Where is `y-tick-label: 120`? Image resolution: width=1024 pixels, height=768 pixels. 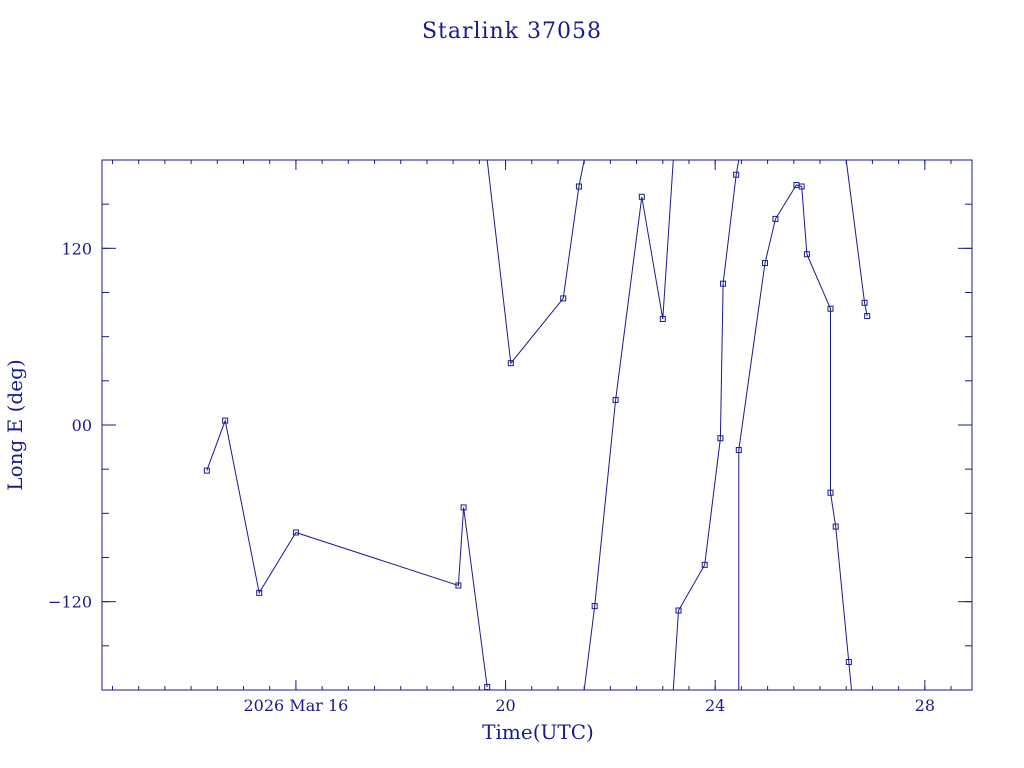 y-tick-label: 120 is located at coordinates (76, 248).